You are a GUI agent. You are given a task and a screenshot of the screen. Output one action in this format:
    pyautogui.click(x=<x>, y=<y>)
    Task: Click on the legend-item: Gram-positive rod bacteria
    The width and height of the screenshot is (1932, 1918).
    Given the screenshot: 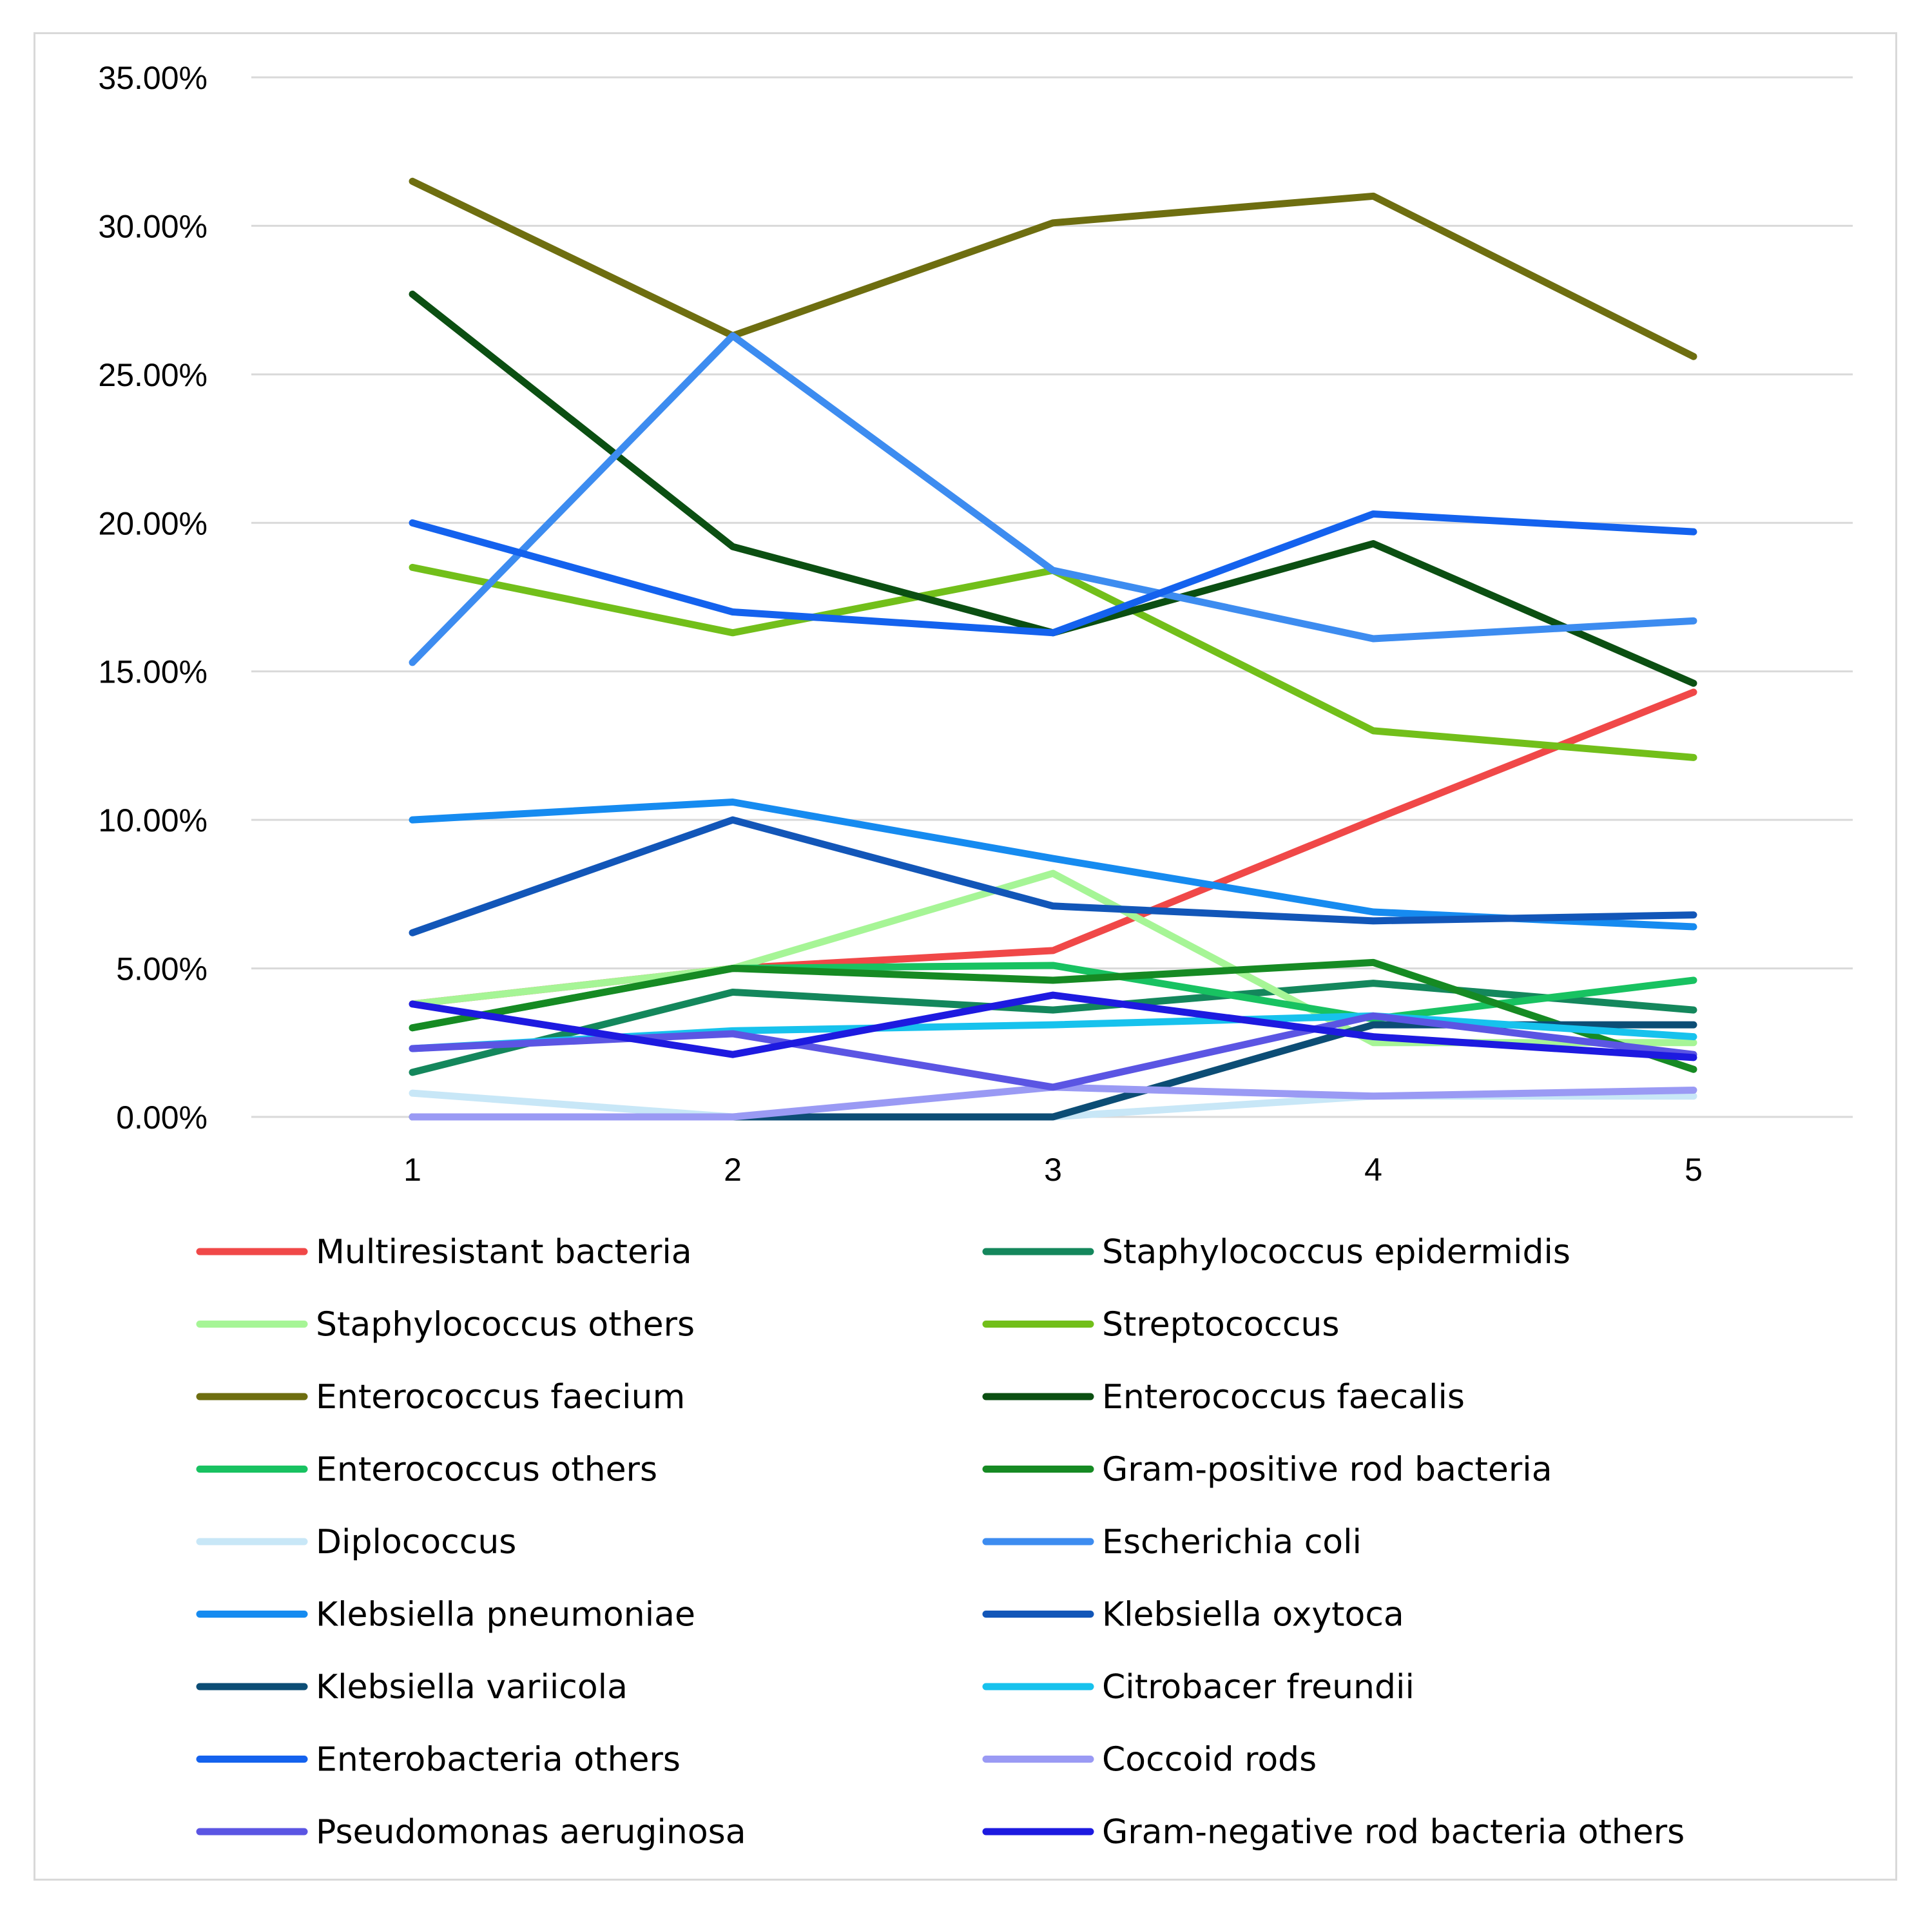 What is the action you would take?
    pyautogui.click(x=1267, y=1470)
    